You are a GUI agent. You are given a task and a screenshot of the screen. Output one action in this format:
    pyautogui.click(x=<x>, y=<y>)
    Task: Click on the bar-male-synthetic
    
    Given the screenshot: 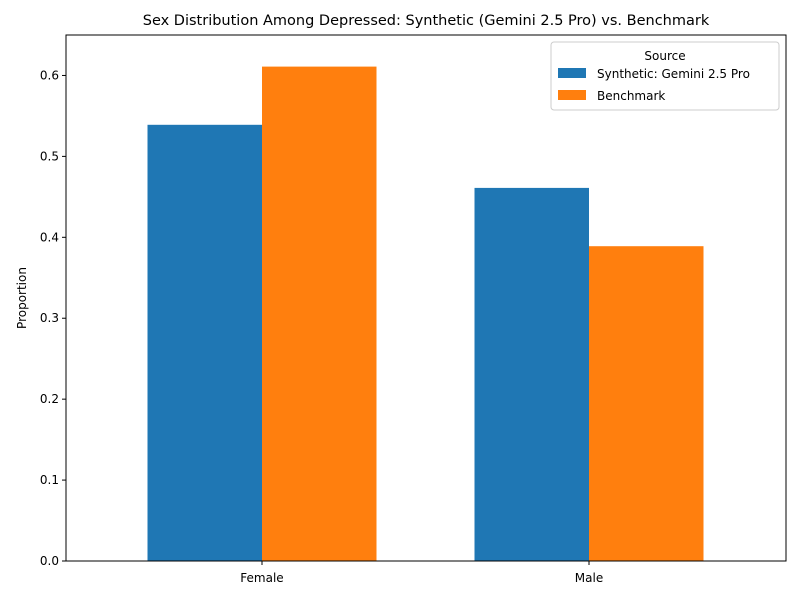 What is the action you would take?
    pyautogui.click(x=531, y=374)
    